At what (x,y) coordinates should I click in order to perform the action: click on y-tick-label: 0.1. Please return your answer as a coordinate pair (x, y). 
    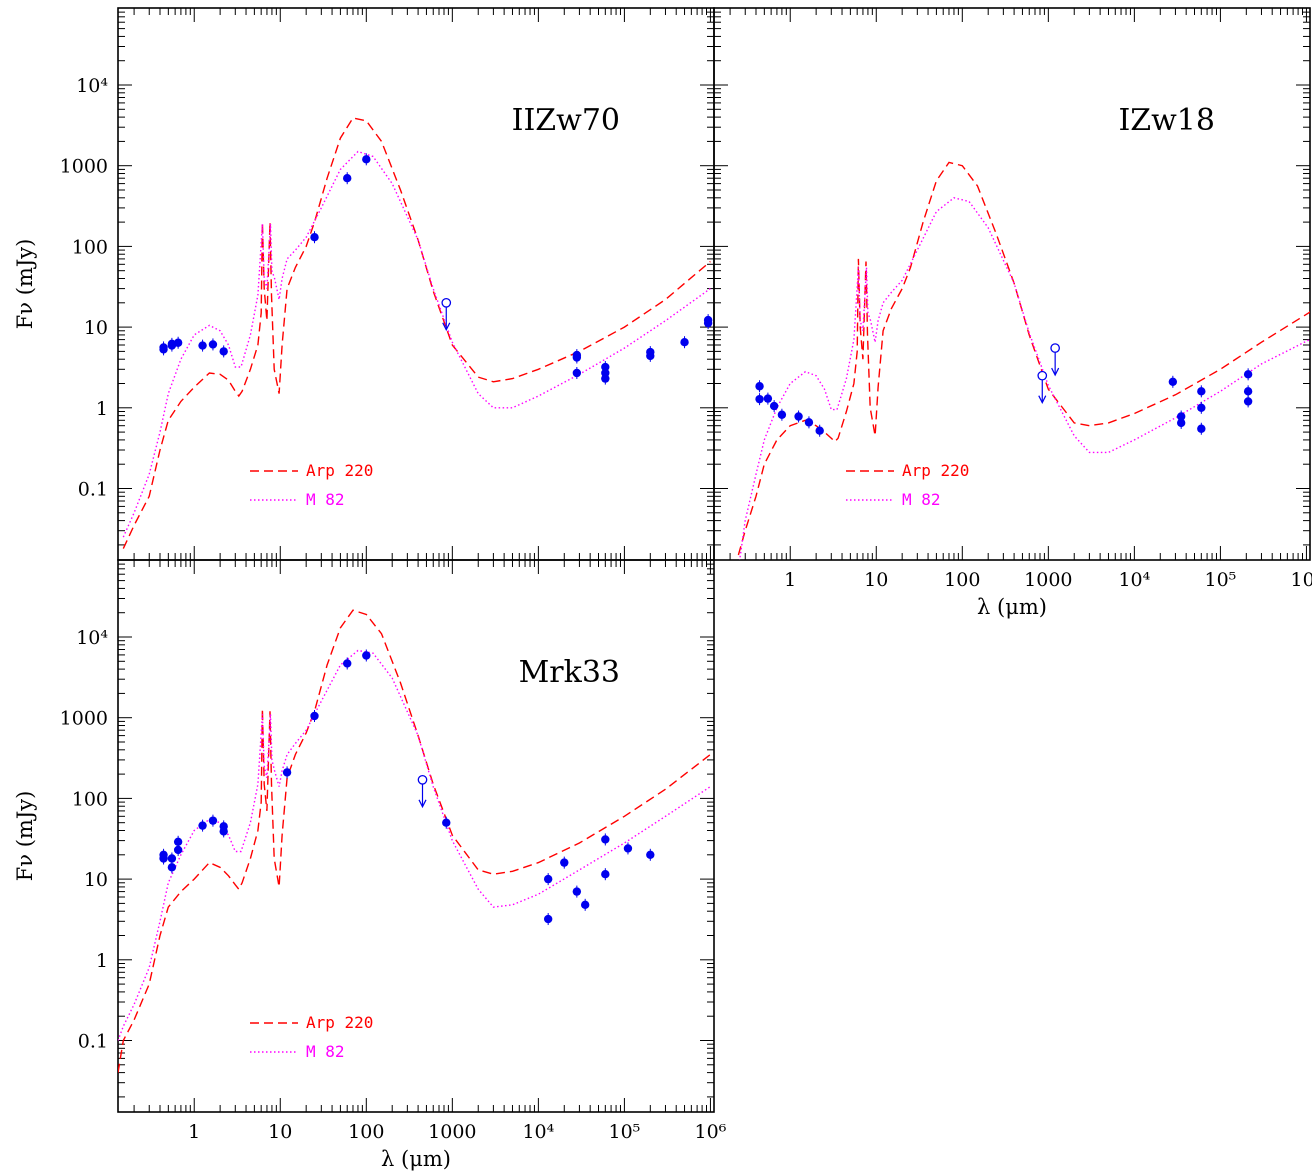
    Looking at the image, I should click on (93, 489).